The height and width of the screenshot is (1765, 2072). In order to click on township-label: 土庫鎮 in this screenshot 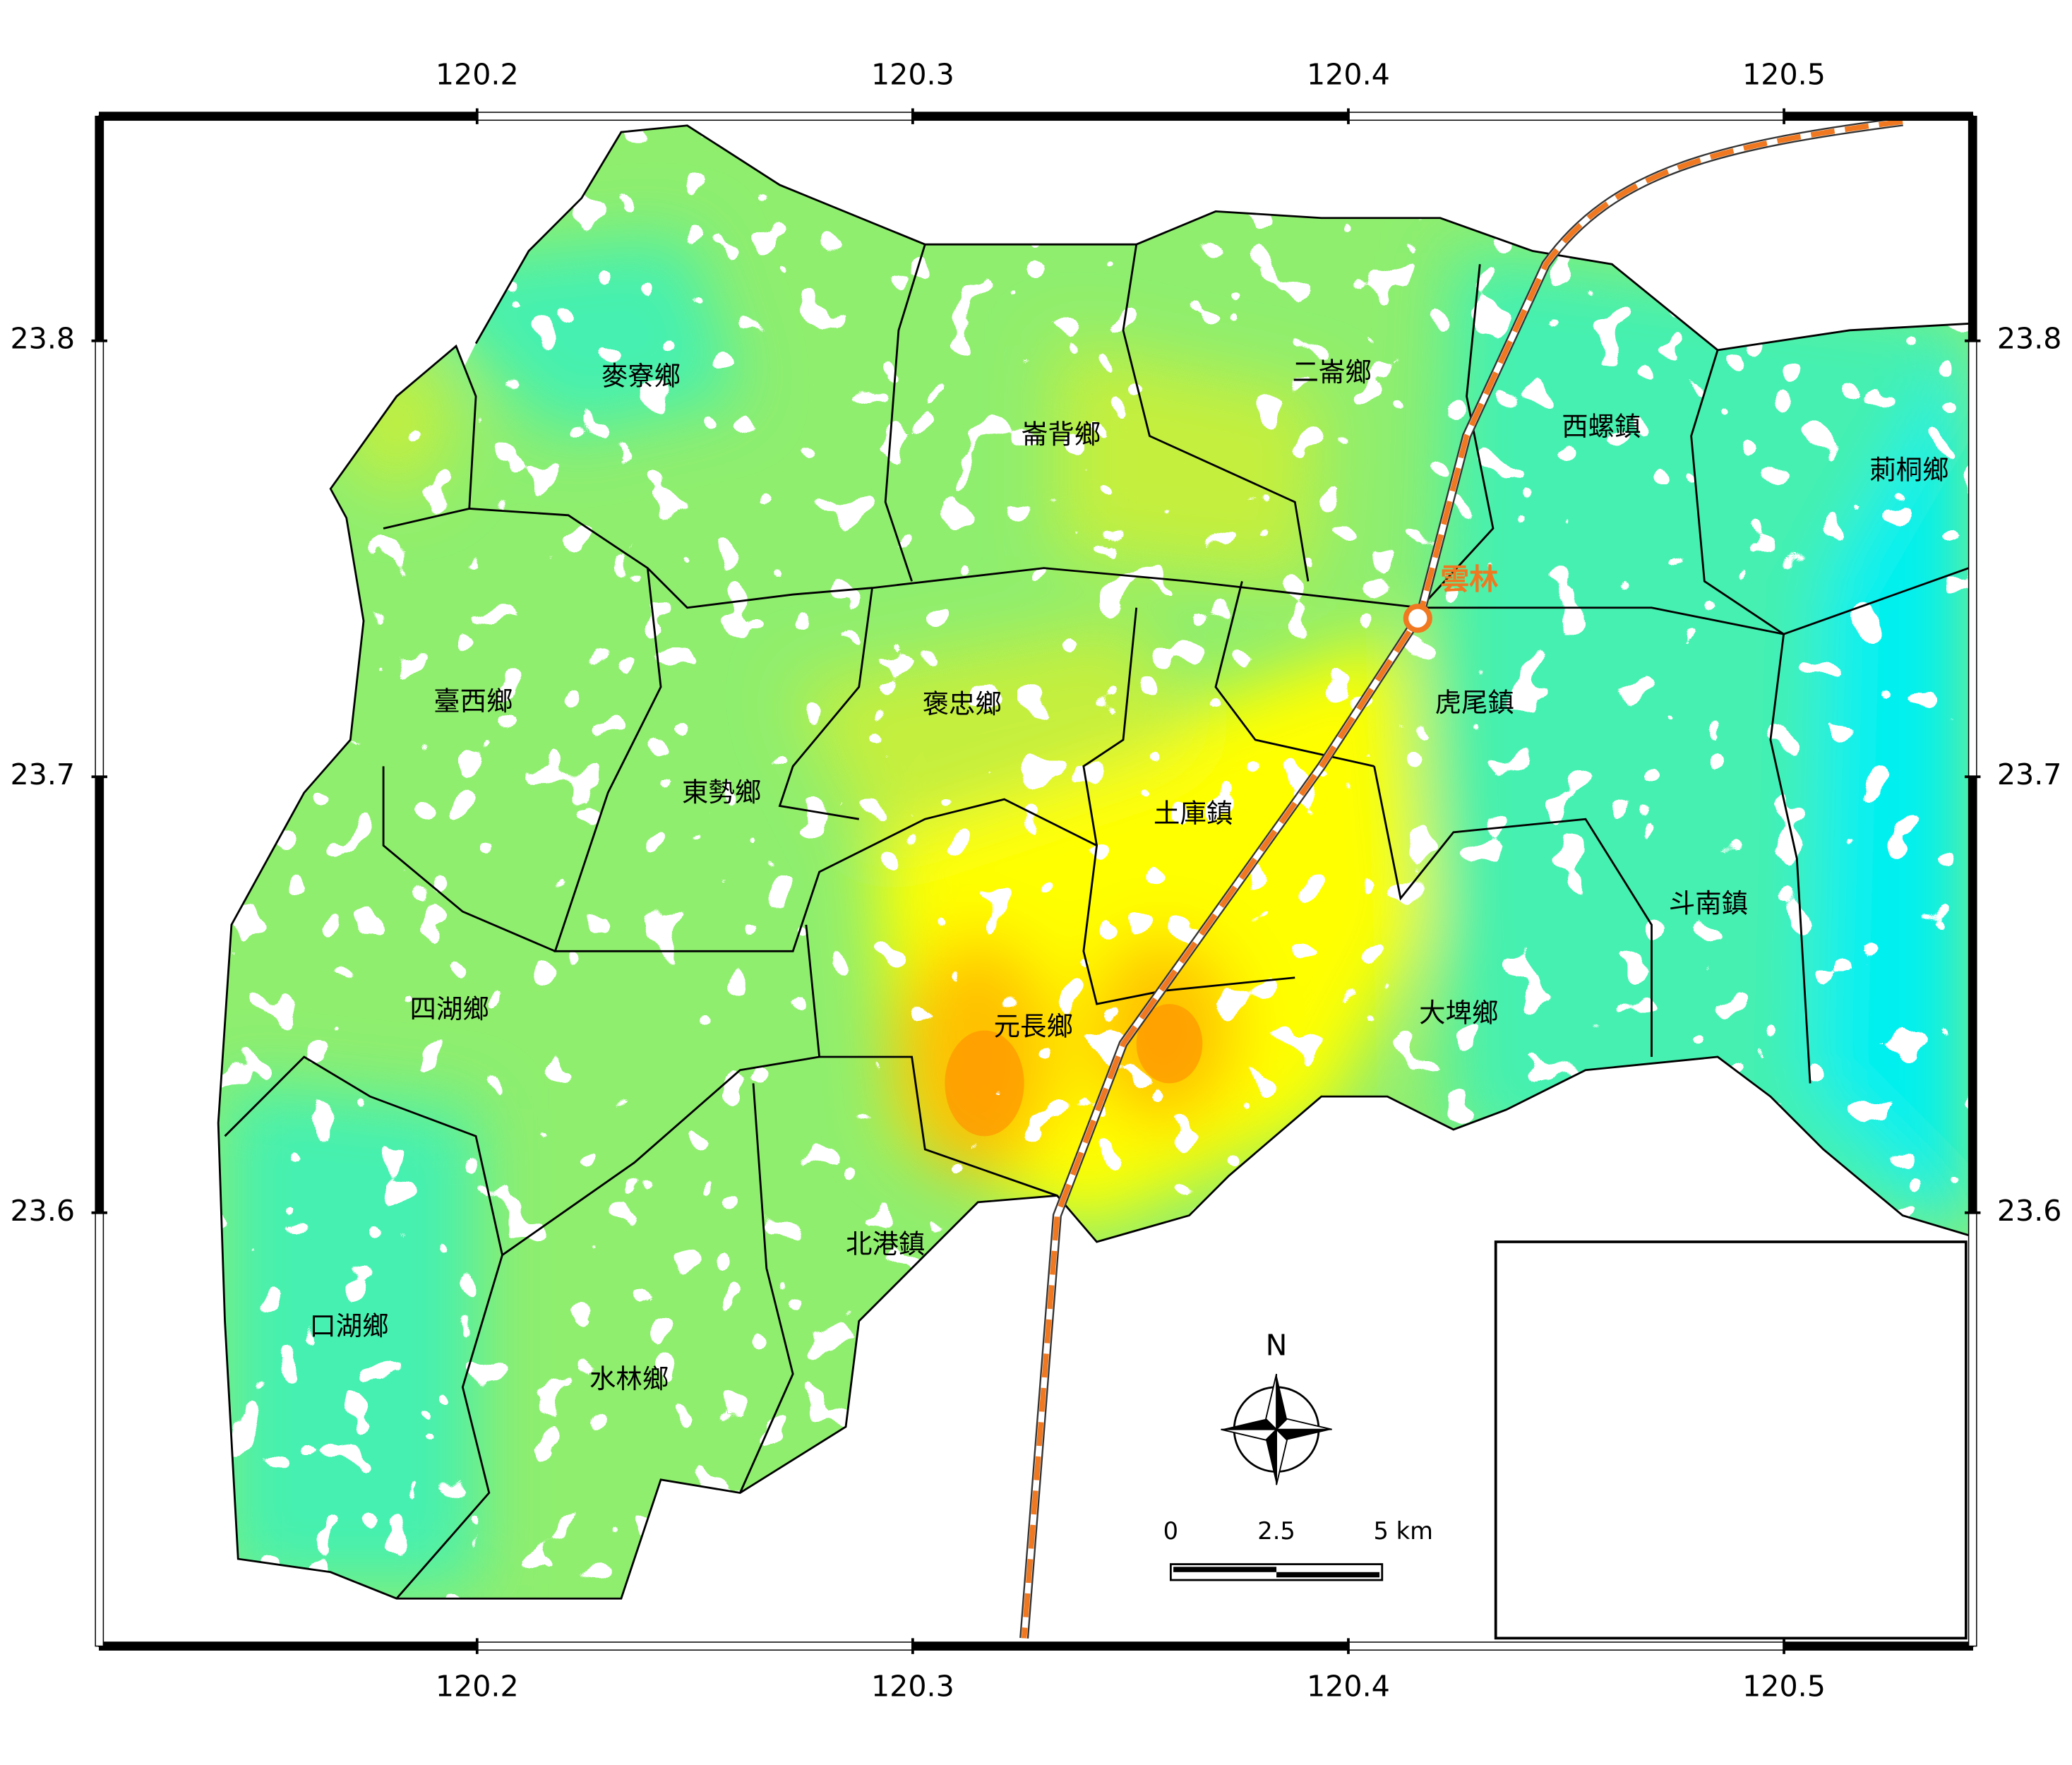, I will do `click(1193, 813)`.